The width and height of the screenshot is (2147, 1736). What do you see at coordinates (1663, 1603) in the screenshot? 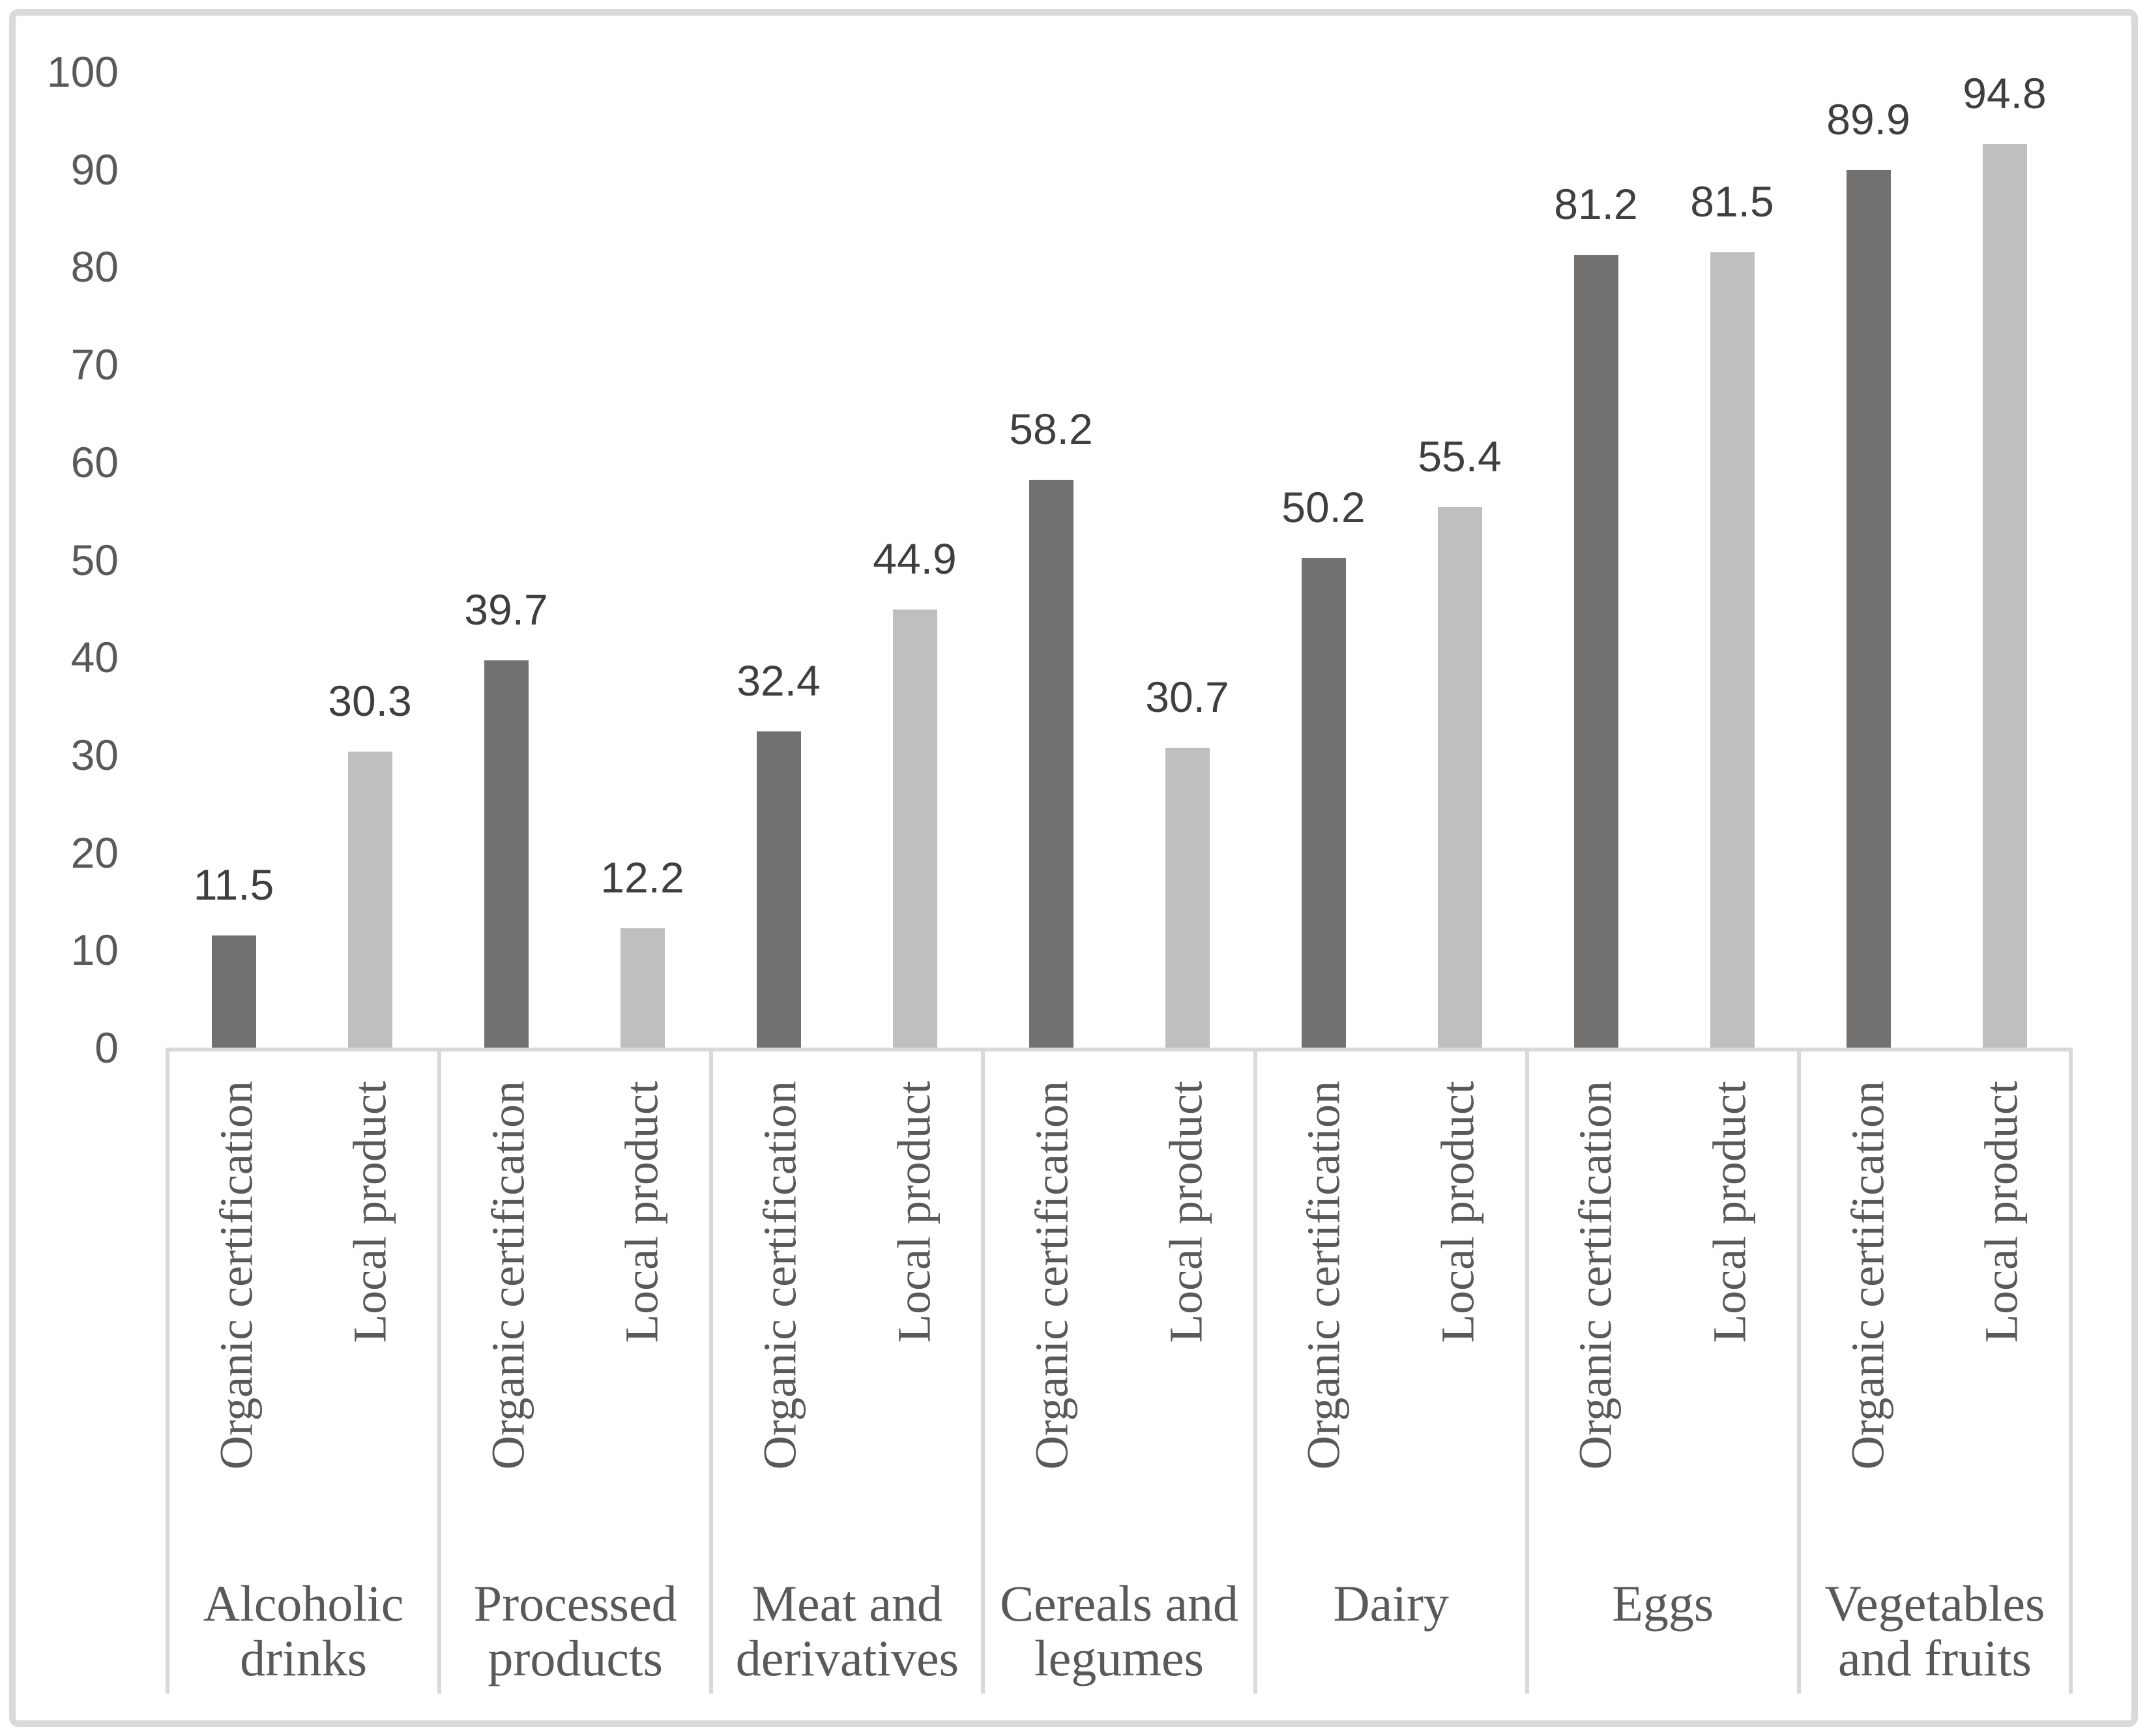
I see `category-label: Eggs` at bounding box center [1663, 1603].